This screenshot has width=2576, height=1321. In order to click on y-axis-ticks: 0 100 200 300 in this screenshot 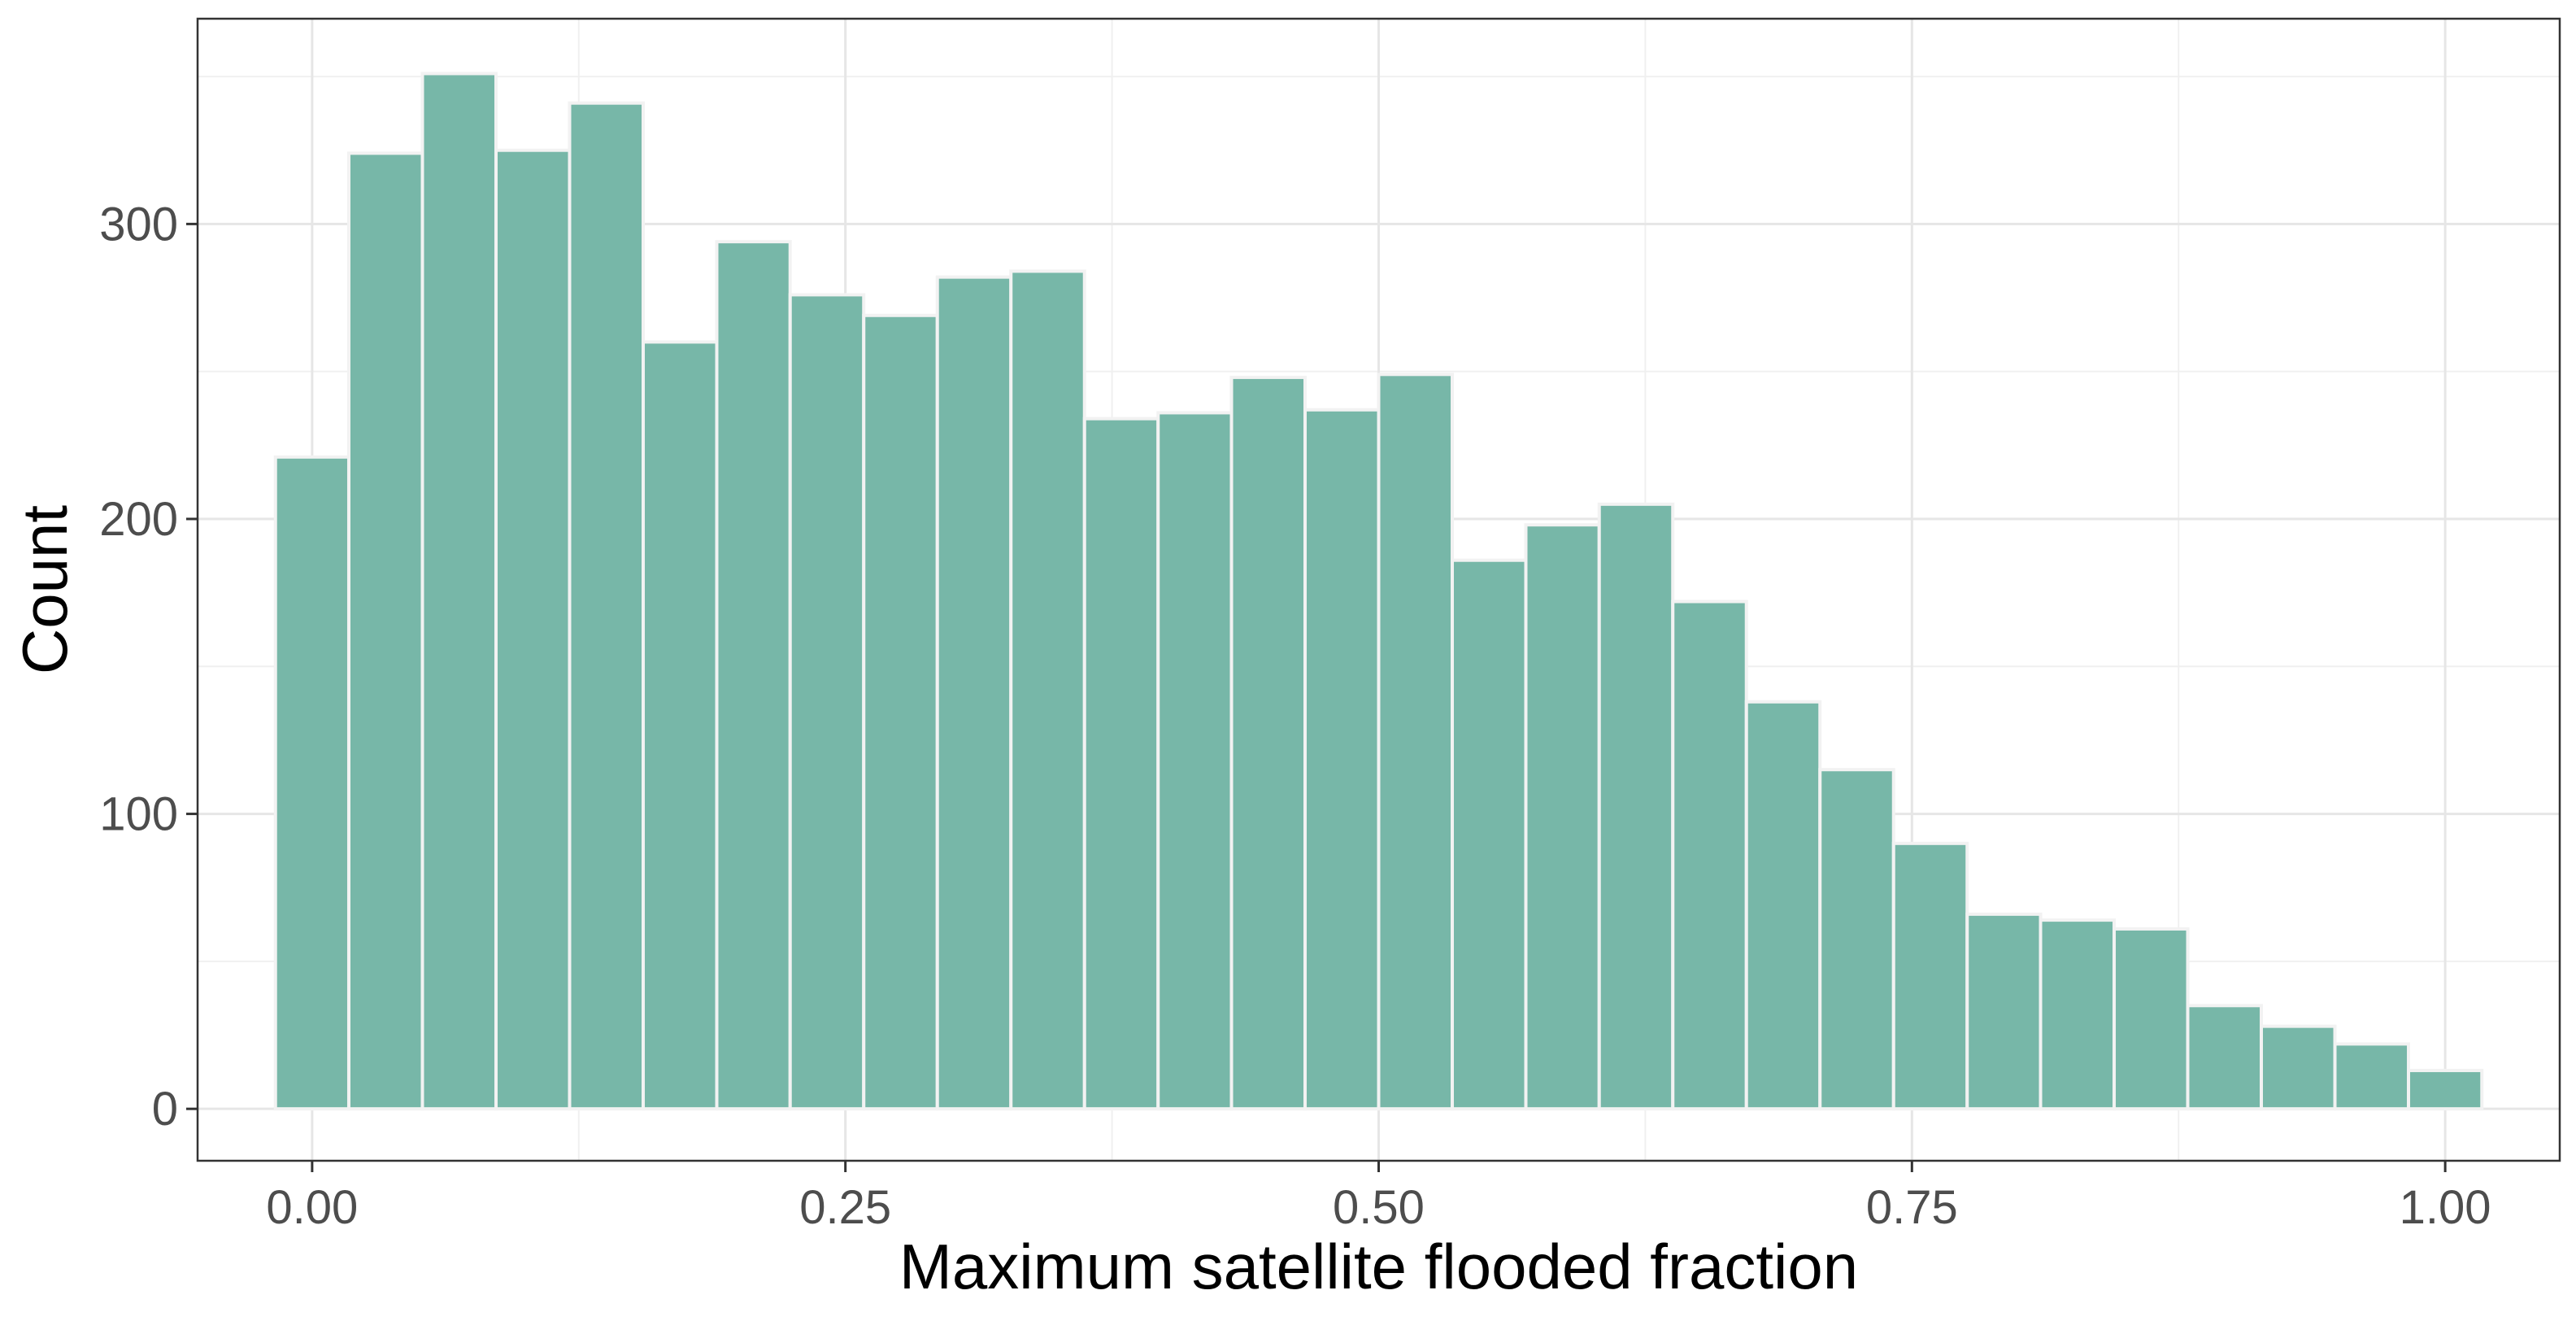, I will do `click(148, 667)`.